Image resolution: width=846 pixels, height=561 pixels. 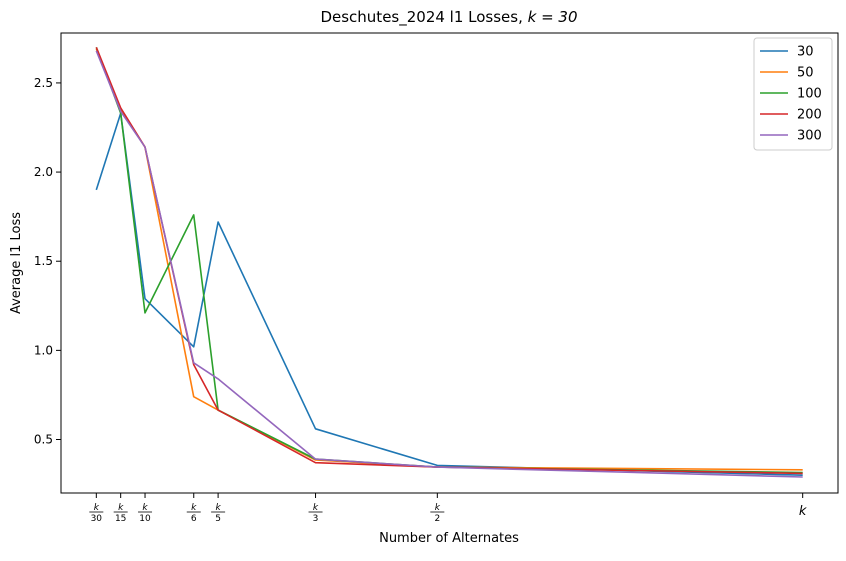 What do you see at coordinates (553, 17) in the screenshot?
I see `chart-title-math: k = 30` at bounding box center [553, 17].